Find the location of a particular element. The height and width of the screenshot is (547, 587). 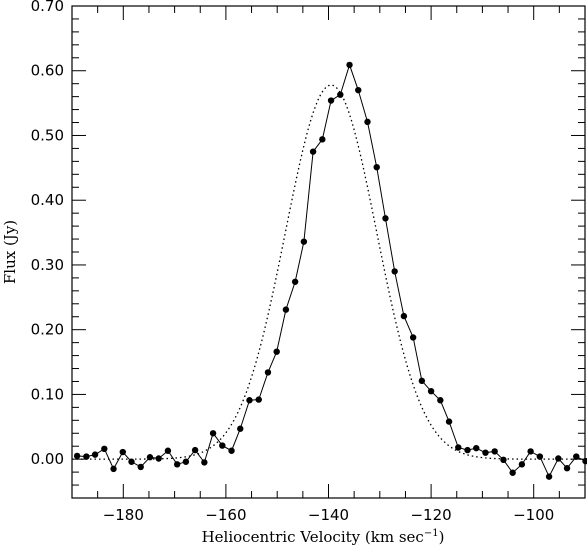

y-axis-label: Flux (Jy) is located at coordinates (10, 252).